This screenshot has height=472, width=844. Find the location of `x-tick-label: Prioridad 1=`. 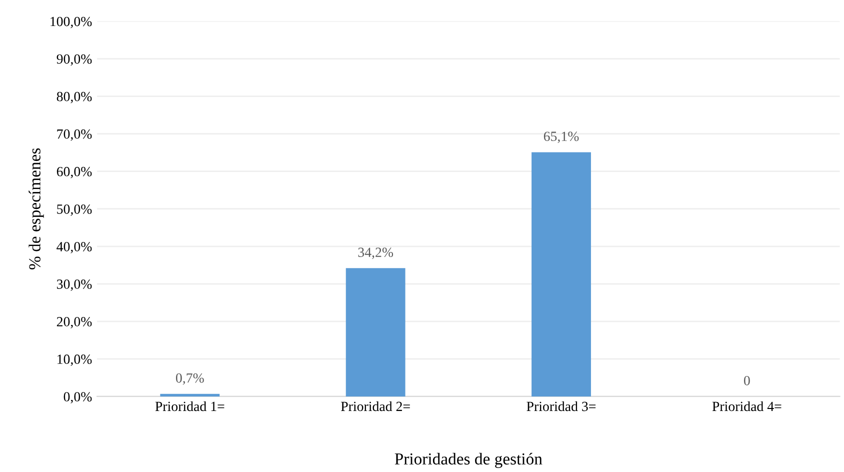

x-tick-label: Prioridad 1= is located at coordinates (189, 406).